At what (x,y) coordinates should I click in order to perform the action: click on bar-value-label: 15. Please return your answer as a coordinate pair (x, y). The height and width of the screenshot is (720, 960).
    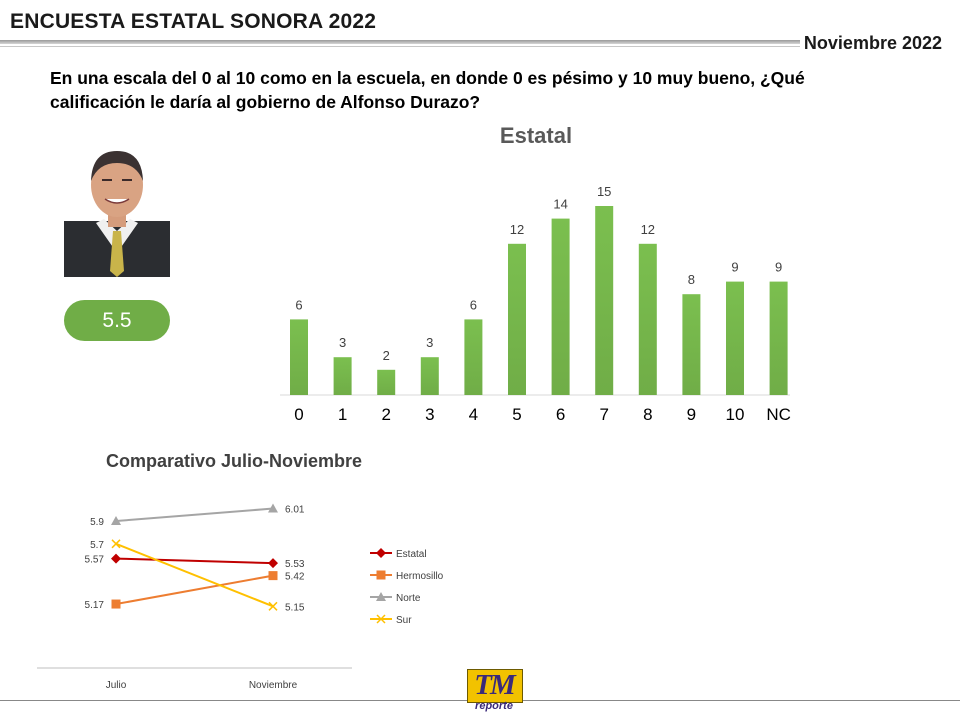
    Looking at the image, I should click on (604, 191).